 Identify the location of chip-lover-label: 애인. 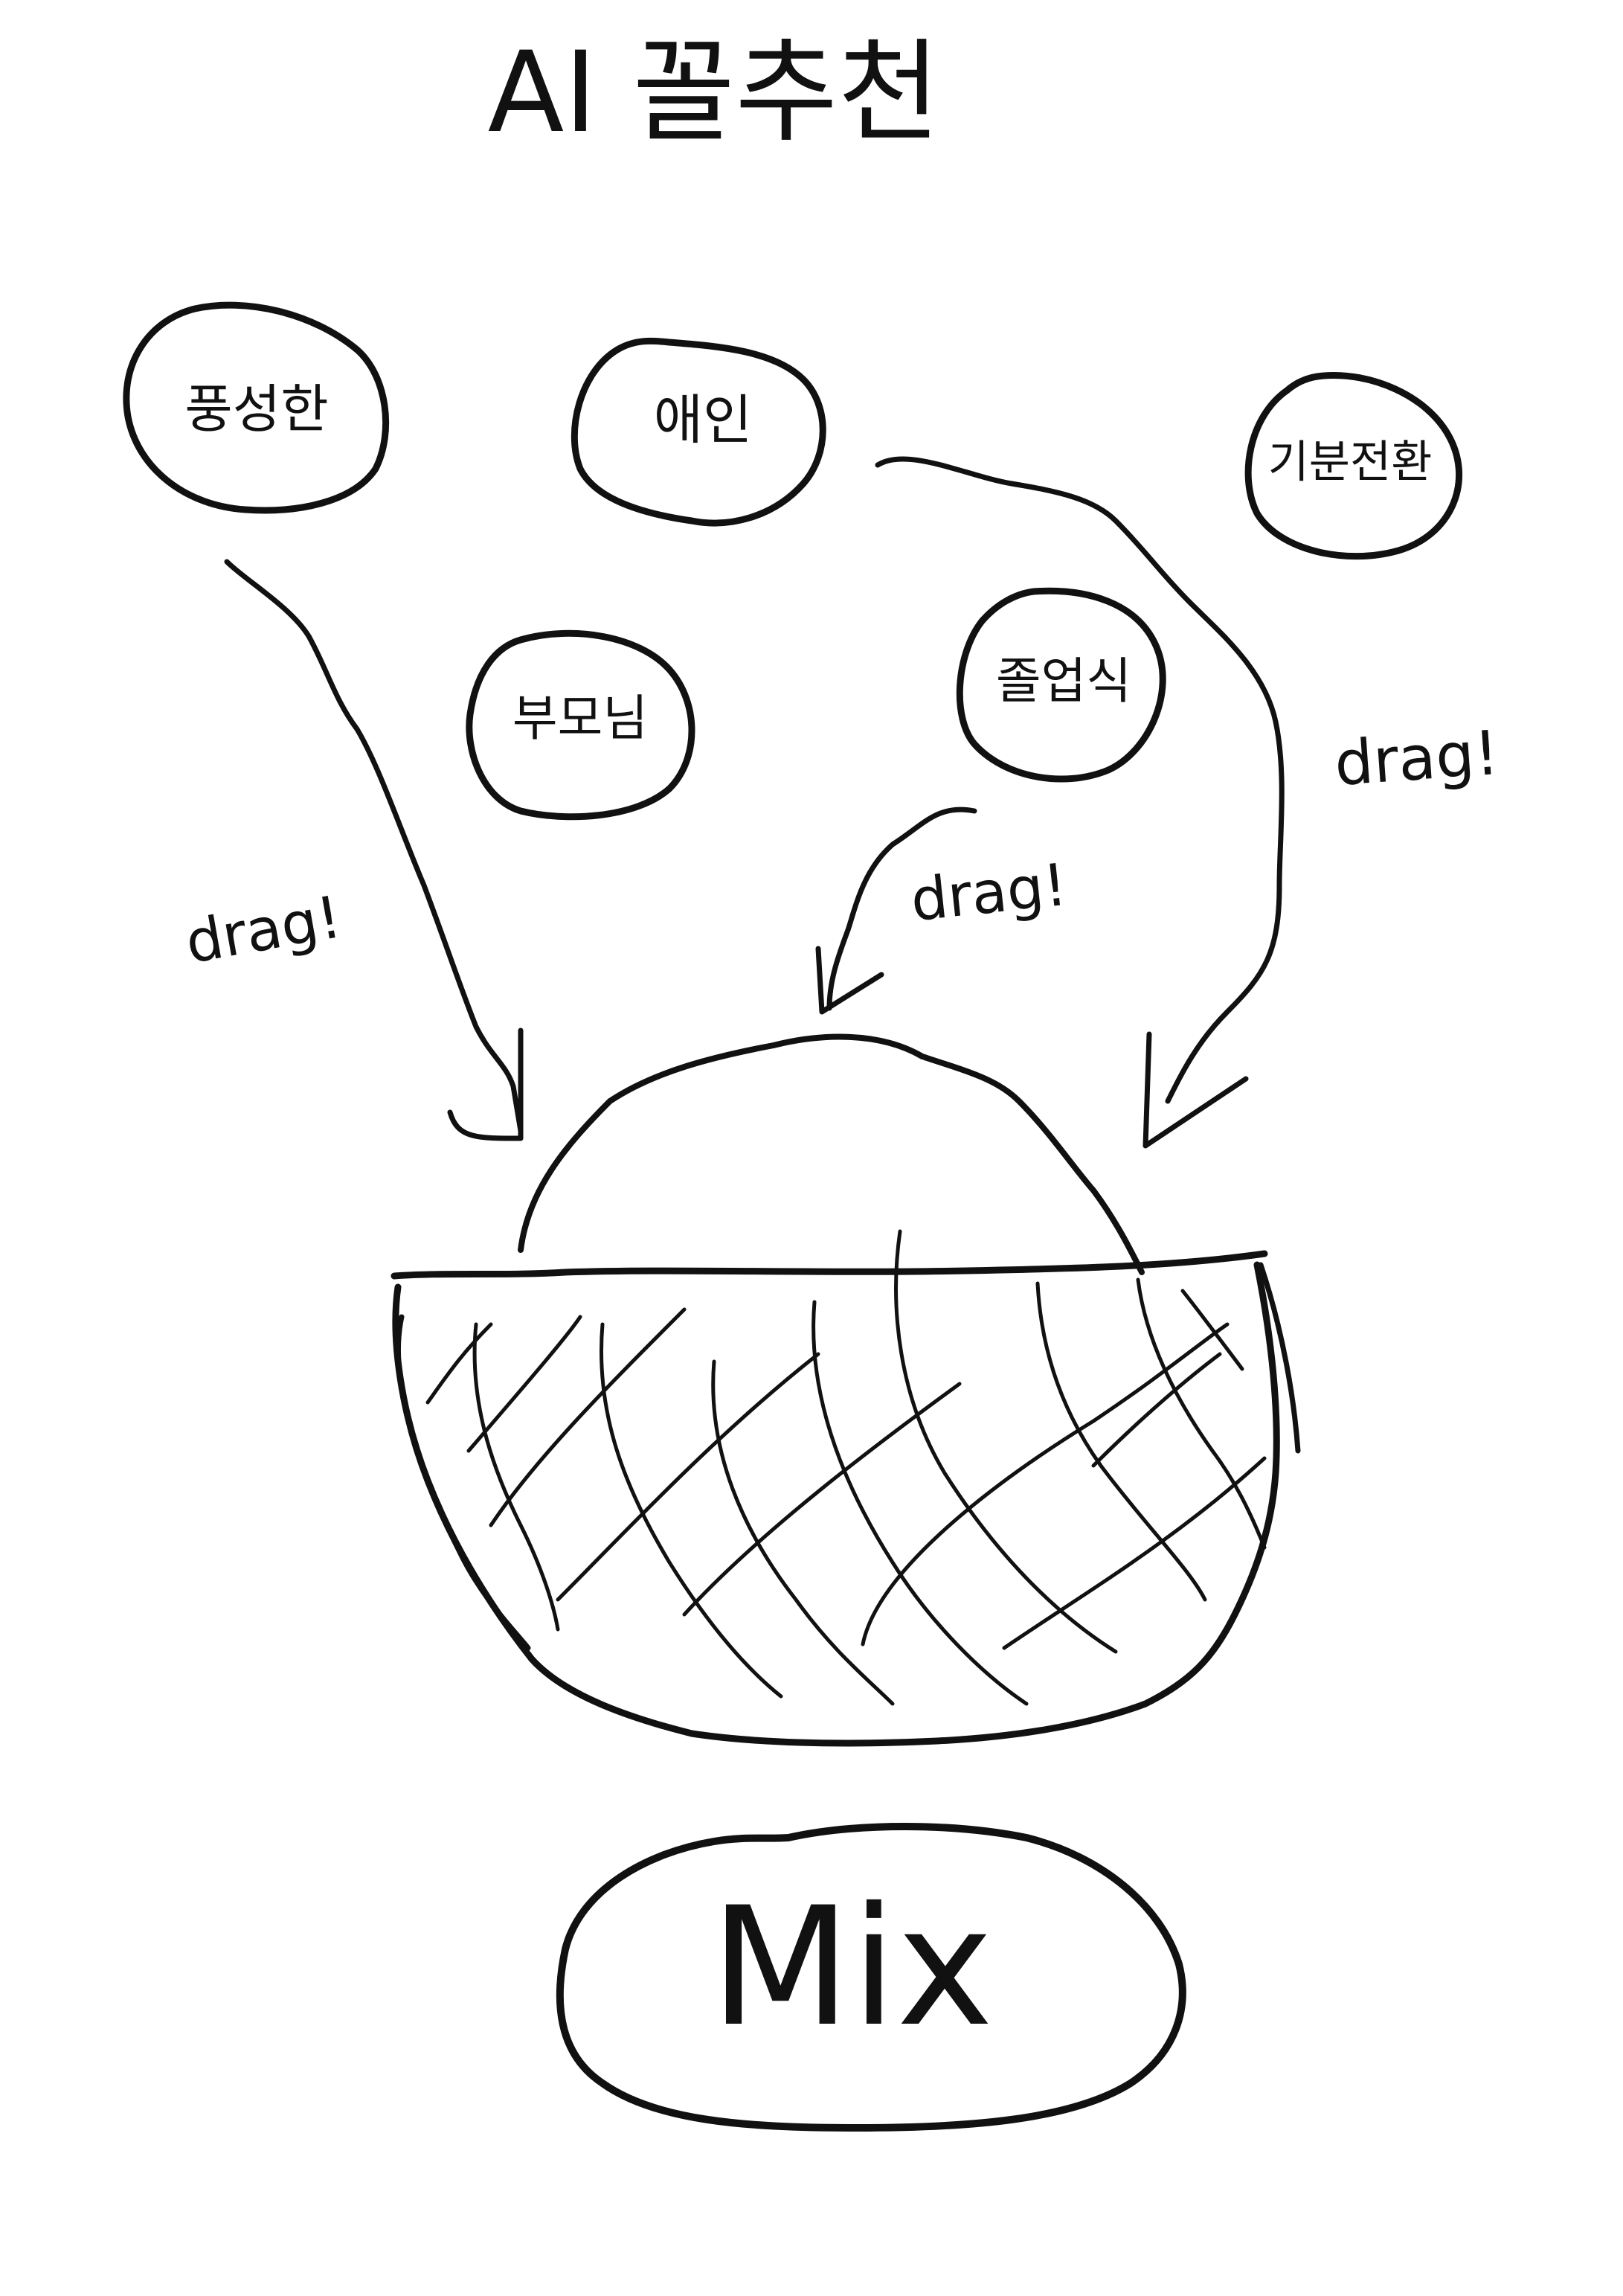
(703, 420).